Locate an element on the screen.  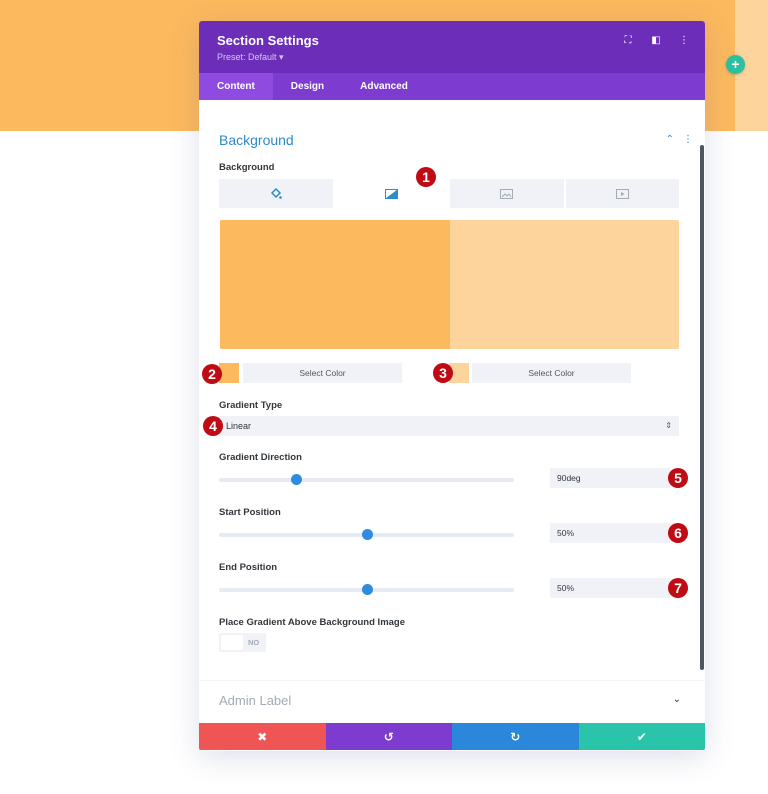
end-position-input: 50% is located at coordinates (610, 588).